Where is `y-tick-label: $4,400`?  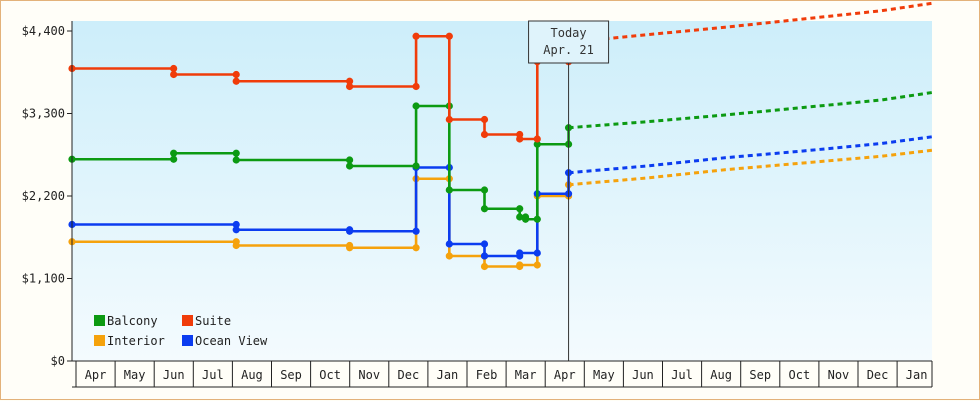
y-tick-label: $4,400 is located at coordinates (43, 31).